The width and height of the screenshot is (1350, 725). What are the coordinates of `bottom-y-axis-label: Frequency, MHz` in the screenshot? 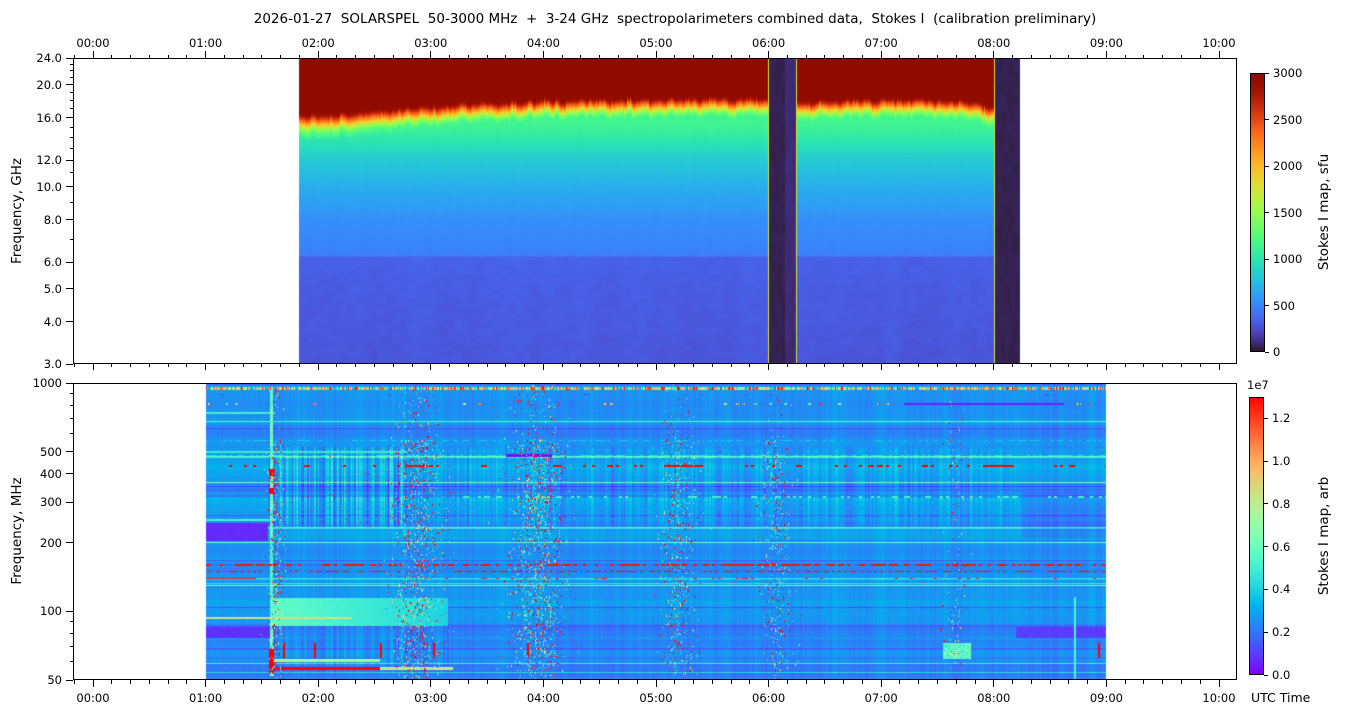 It's located at (17, 531).